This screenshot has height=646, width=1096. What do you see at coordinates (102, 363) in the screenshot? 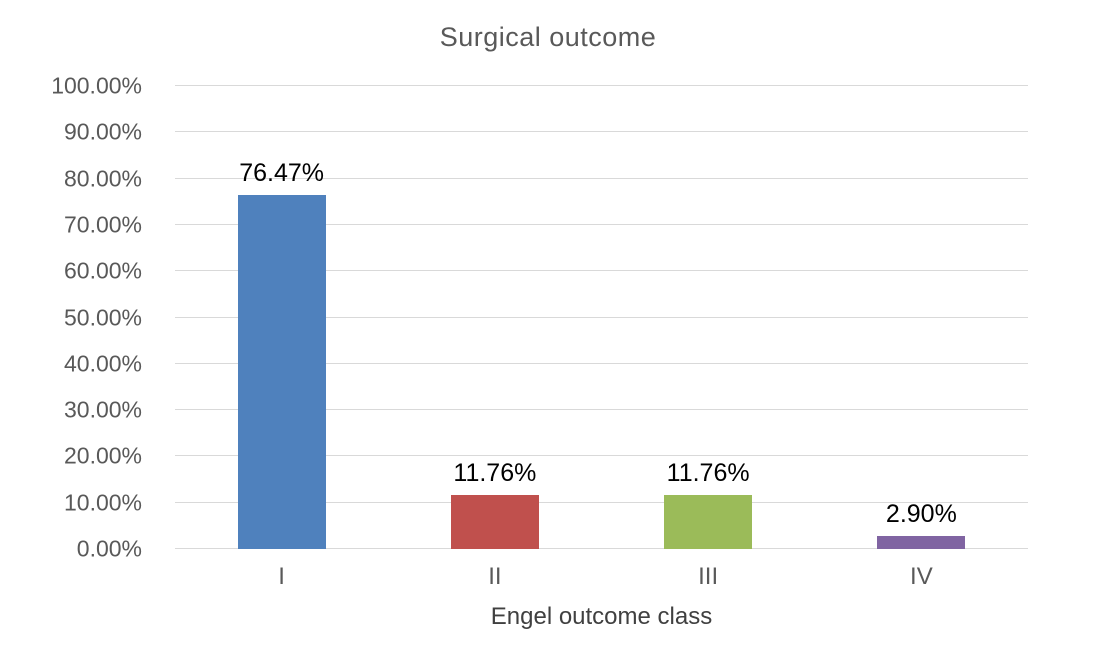
I see `y-tick-label: 40.00%` at bounding box center [102, 363].